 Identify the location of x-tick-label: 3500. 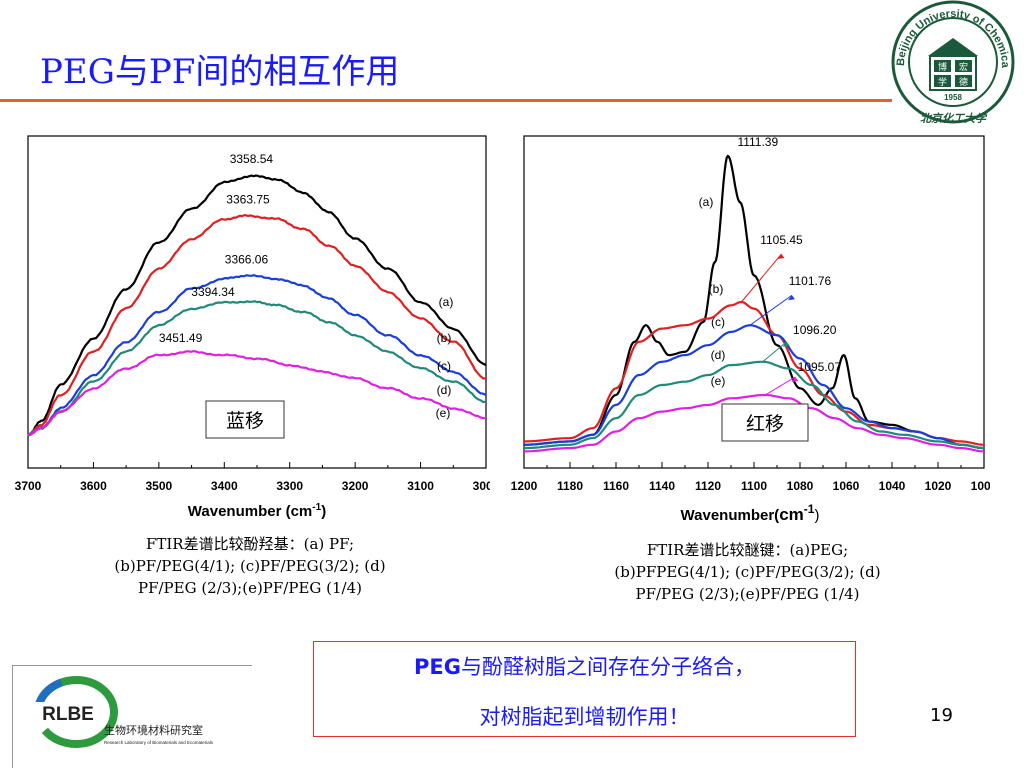
(159, 486).